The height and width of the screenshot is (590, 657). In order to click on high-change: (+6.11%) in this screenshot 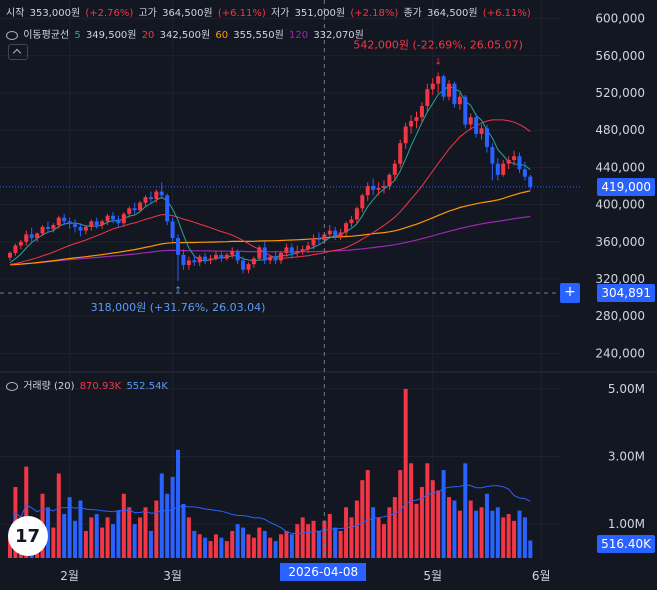, I will do `click(241, 13)`.